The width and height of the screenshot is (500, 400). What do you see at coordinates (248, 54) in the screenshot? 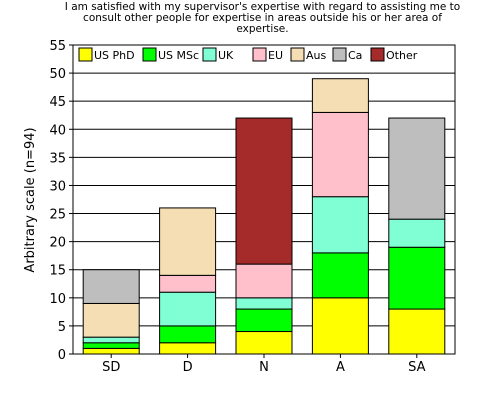
I see `legend: US PhD US MSc UK EU Aus Ca Other` at bounding box center [248, 54].